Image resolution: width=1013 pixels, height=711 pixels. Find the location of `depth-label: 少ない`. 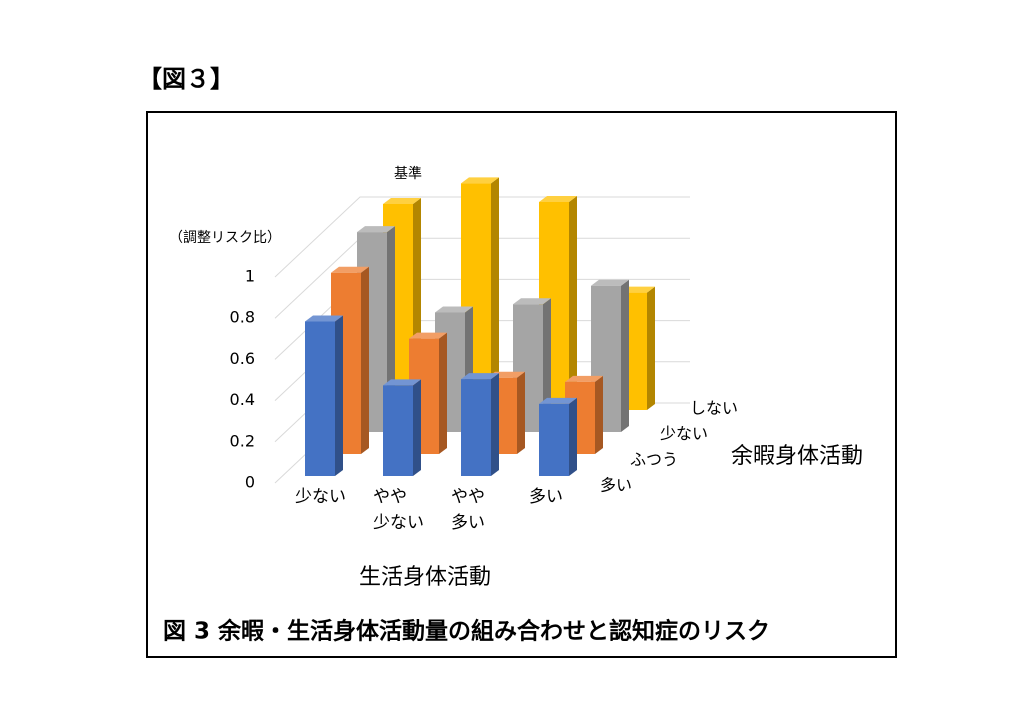

depth-label: 少ない is located at coordinates (684, 433).